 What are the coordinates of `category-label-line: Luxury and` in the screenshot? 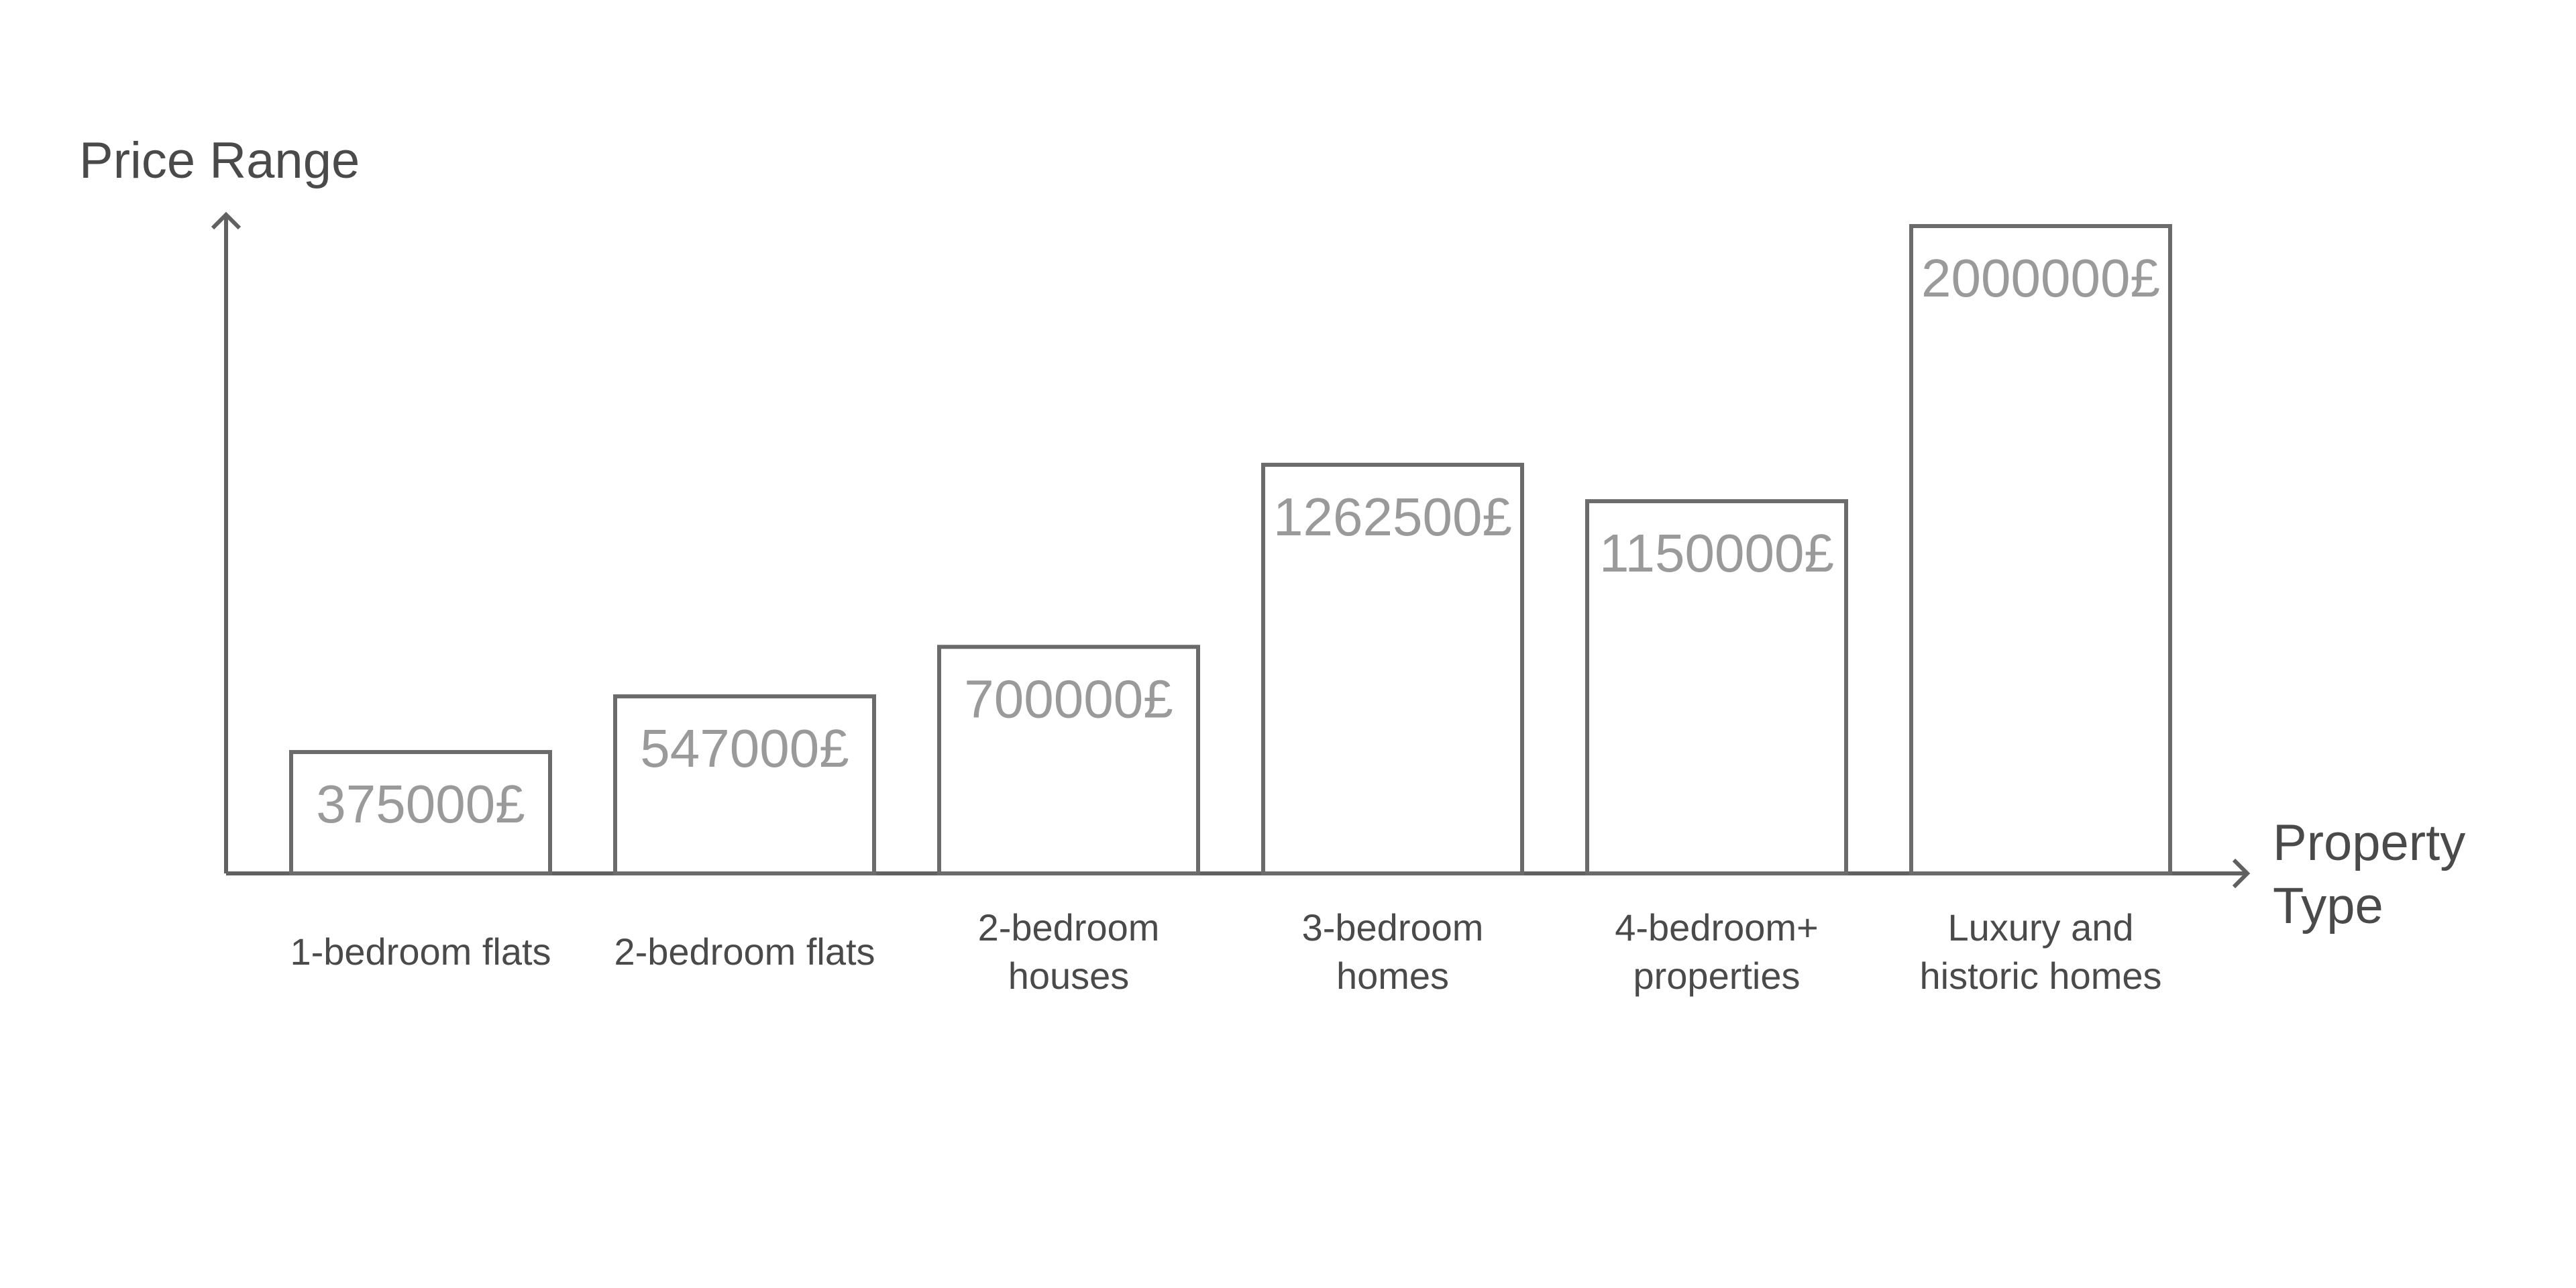 It's located at (2040, 927).